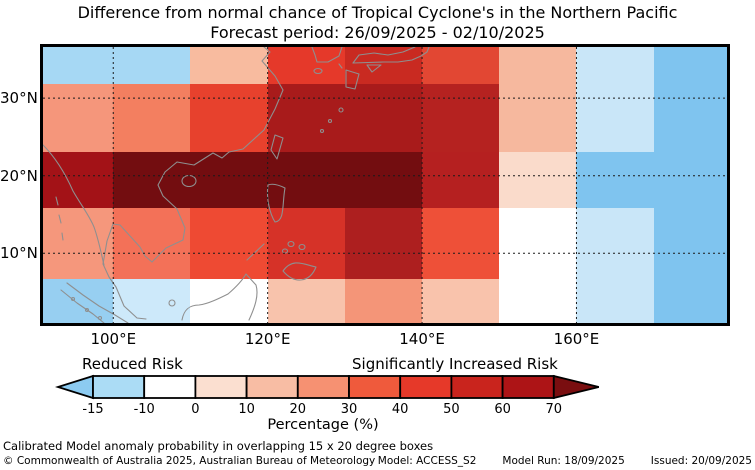 Image resolution: width=755 pixels, height=470 pixels. I want to click on coastline-sumatra, so click(94, 302).